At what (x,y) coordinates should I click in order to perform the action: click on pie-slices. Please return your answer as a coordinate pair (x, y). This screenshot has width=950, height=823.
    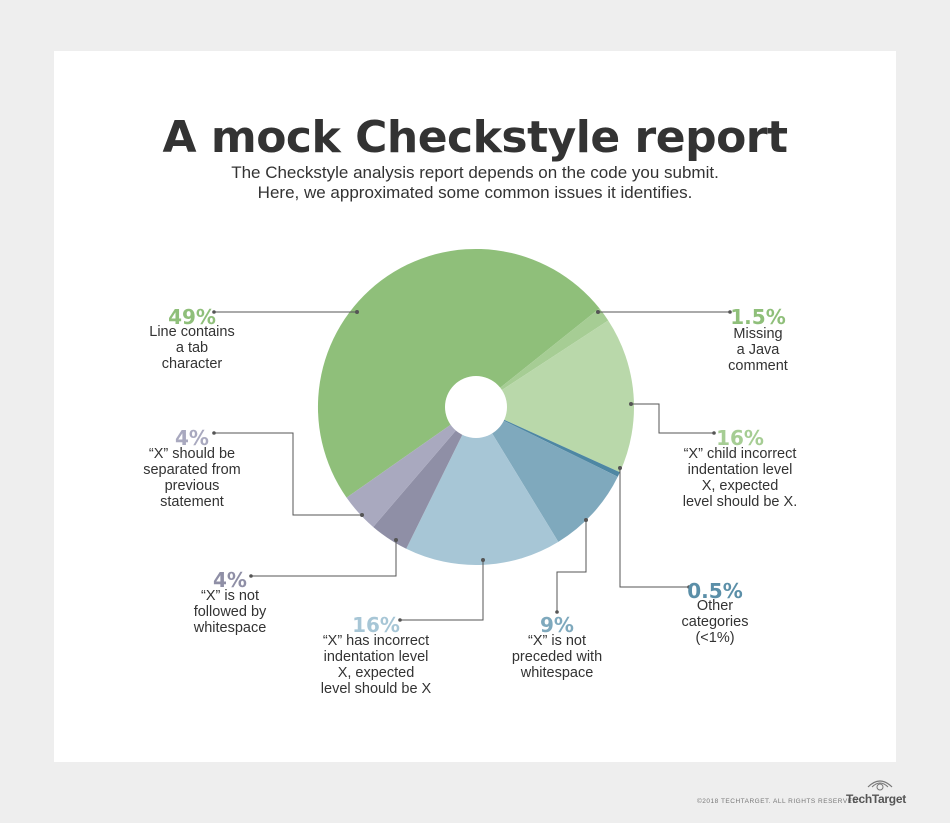
    Looking at the image, I should click on (476, 407).